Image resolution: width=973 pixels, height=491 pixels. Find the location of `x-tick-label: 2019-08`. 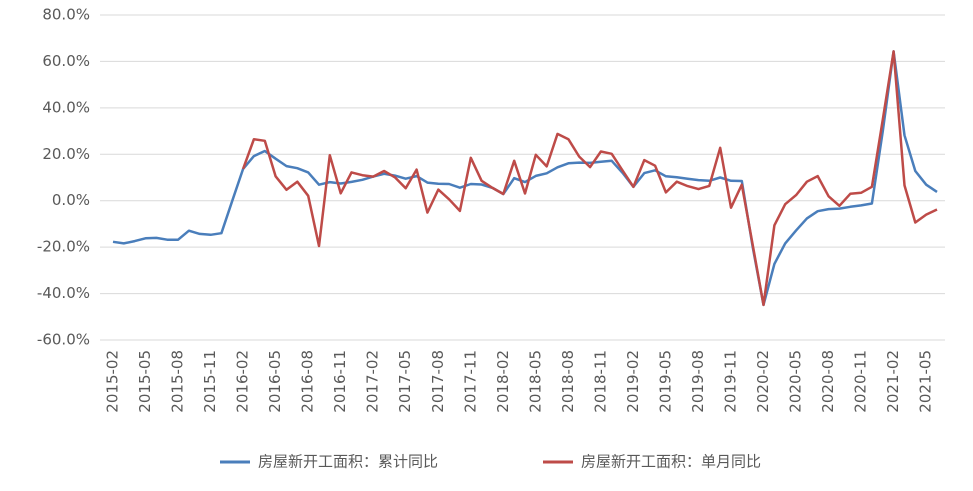

x-tick-label: 2019-08 is located at coordinates (698, 381).